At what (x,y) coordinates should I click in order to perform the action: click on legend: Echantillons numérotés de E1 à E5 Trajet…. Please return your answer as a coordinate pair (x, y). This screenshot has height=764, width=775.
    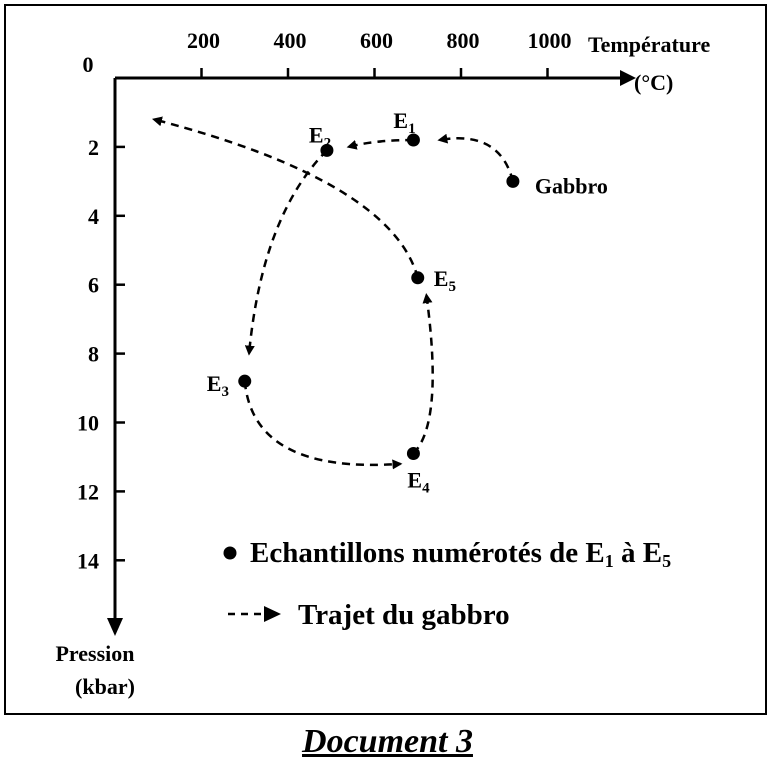
    Looking at the image, I should click on (447, 584).